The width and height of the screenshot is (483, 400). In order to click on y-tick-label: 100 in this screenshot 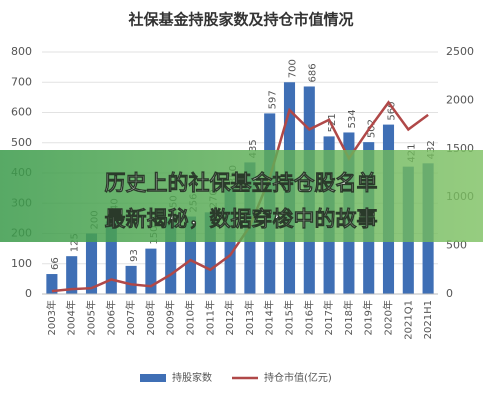, I will do `click(21, 263)`.